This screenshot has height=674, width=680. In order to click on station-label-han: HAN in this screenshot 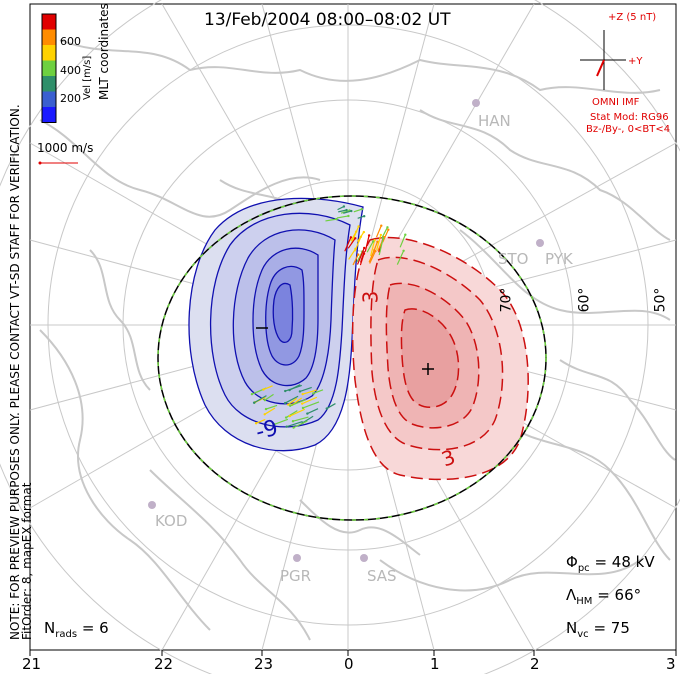, I will do `click(494, 121)`.